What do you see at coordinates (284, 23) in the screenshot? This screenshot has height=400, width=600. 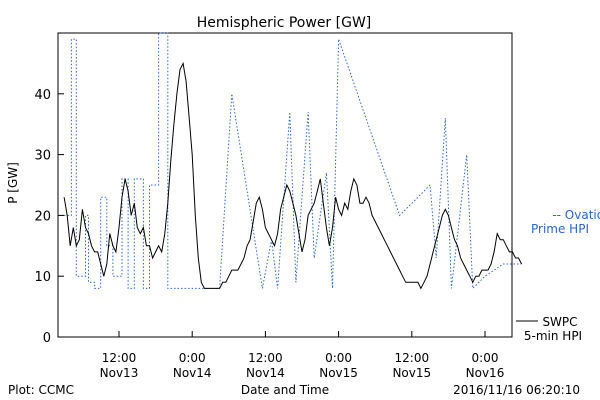 I see `chart-title: Hemispheric Power [GW]` at bounding box center [284, 23].